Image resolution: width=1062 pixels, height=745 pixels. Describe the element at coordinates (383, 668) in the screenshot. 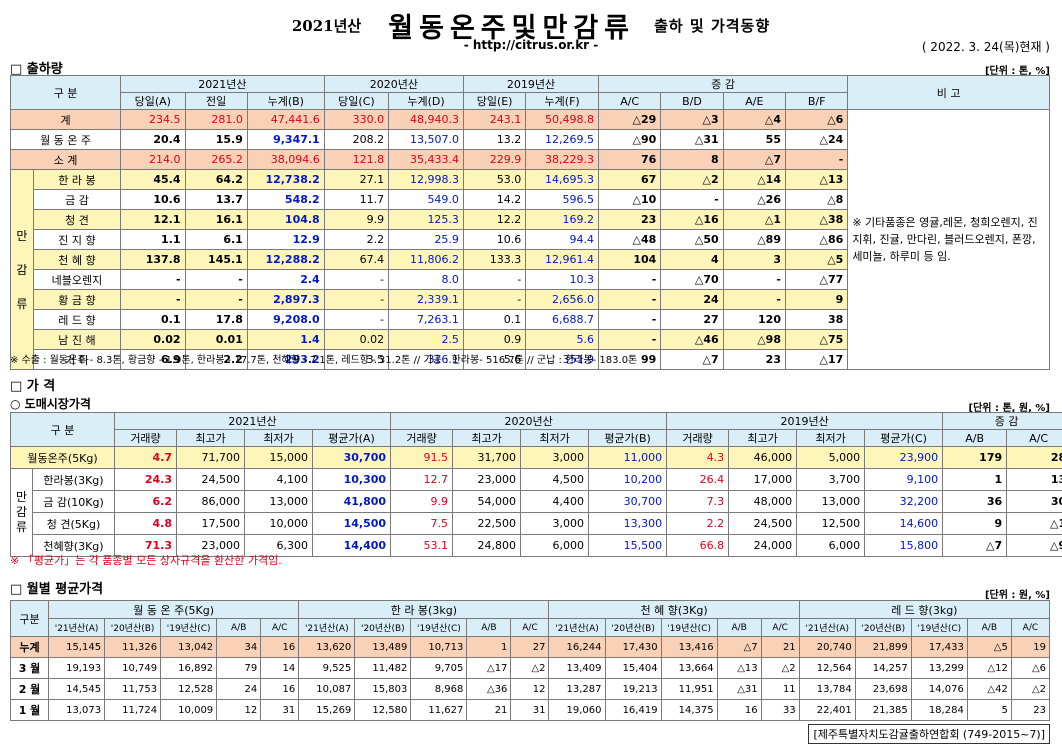

I see `monthly-cell: 11,482` at that location.